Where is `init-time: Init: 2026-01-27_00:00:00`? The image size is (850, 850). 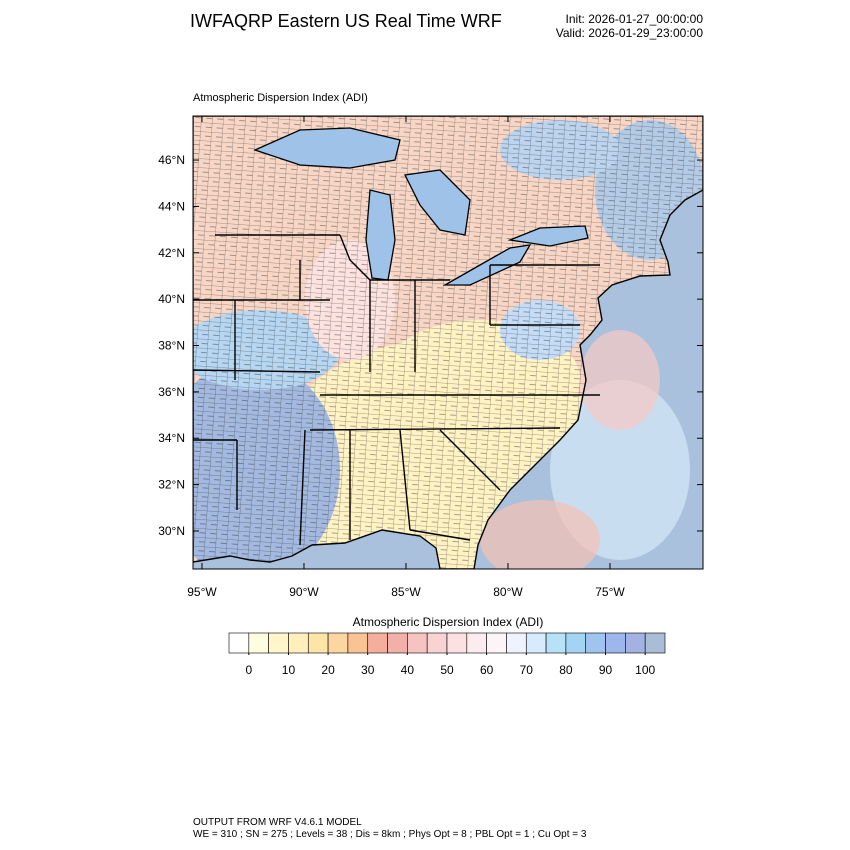 init-time: Init: 2026-01-27_00:00:00 is located at coordinates (635, 19).